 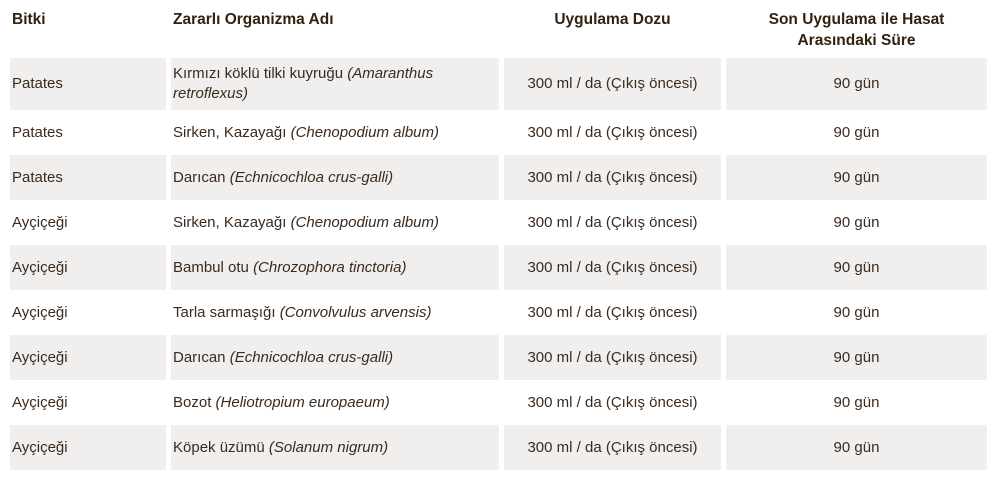 What do you see at coordinates (211, 267) in the screenshot?
I see `organism-name: Bambul otu` at bounding box center [211, 267].